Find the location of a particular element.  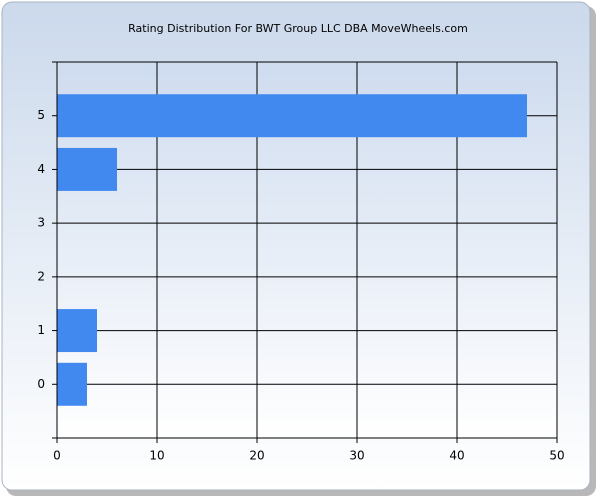

y-tick-label: 0 is located at coordinates (41, 384).